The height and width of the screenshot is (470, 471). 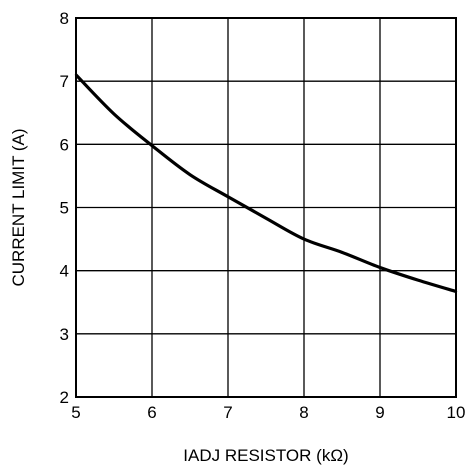 I want to click on y-tick-label: 7, so click(x=64, y=81).